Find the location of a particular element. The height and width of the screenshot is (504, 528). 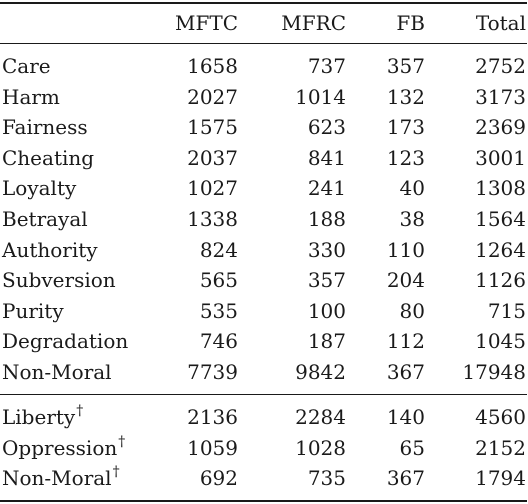

top-rule is located at coordinates (263, 3).